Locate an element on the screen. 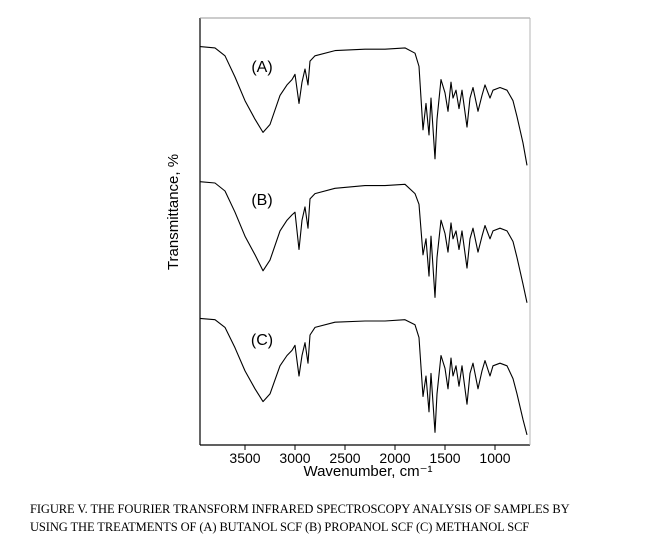  panel-label-1: (A) is located at coordinates (261, 67).